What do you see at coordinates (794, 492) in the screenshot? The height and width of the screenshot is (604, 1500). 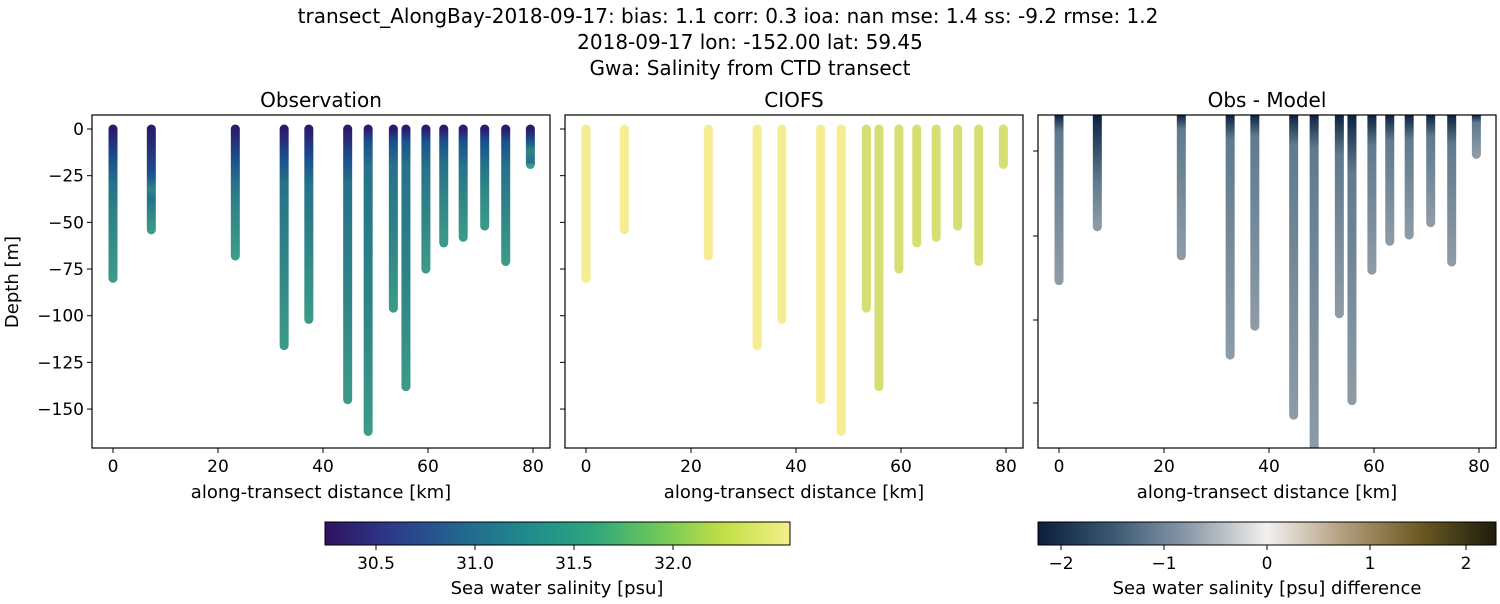 I see `x-axis-label-2: along-transect distance [km]` at bounding box center [794, 492].